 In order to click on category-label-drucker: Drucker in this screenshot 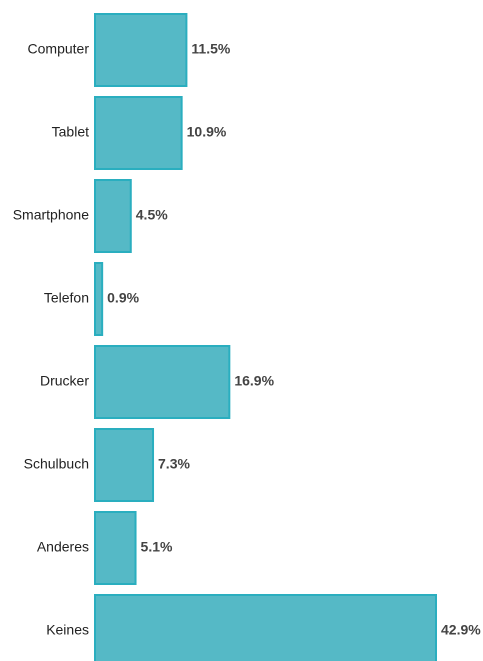, I will do `click(64, 381)`.